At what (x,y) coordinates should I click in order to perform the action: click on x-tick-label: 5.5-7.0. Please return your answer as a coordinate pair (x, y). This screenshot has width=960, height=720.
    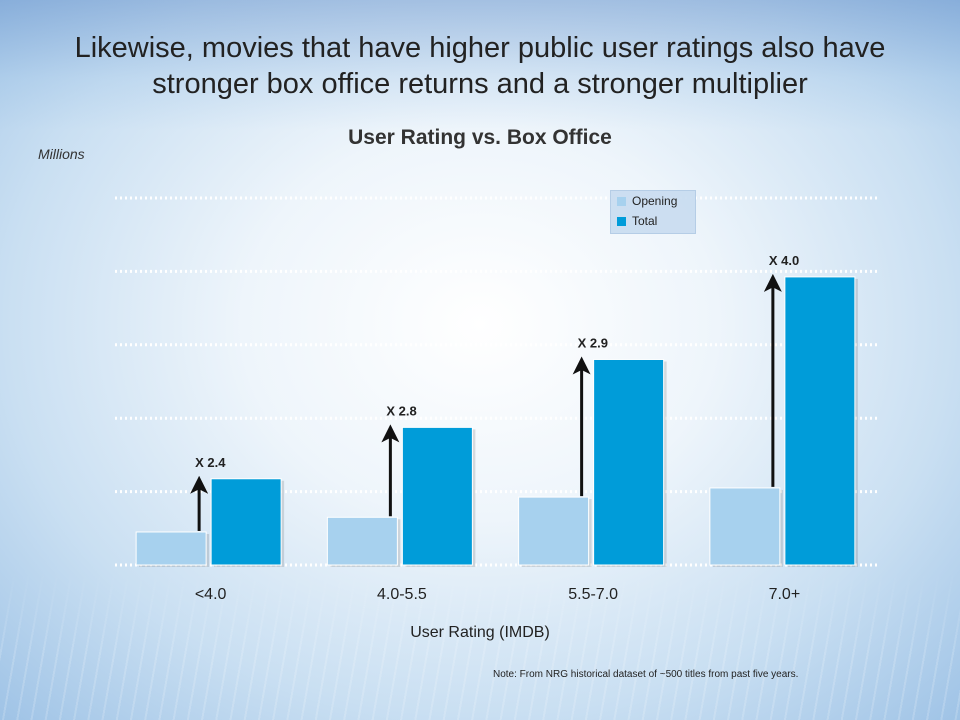
    Looking at the image, I should click on (593, 594).